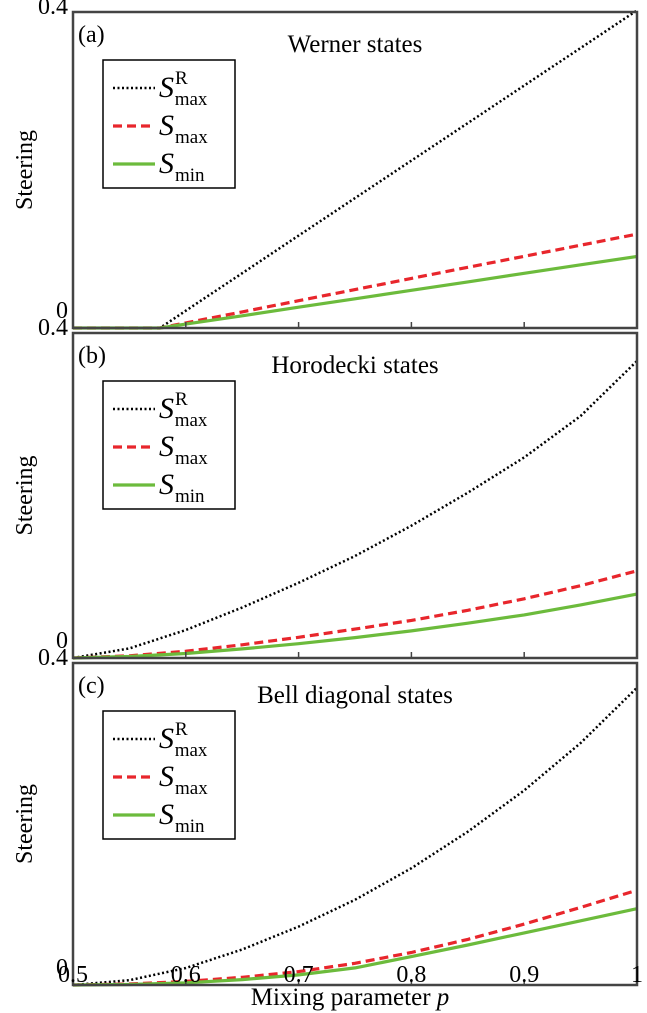 This screenshot has width=647, height=1013. What do you see at coordinates (92, 356) in the screenshot?
I see `panel-label: (b)` at bounding box center [92, 356].